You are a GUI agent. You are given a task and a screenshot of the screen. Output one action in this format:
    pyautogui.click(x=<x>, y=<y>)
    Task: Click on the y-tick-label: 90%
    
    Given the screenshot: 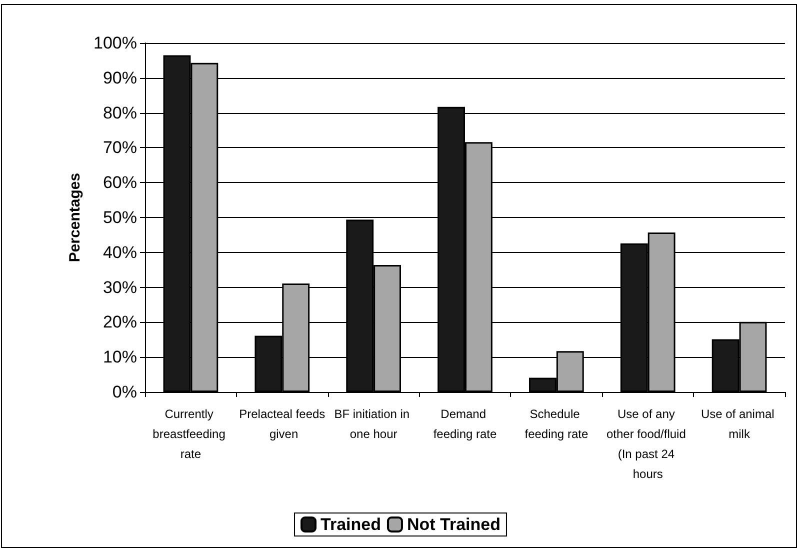 What is the action you would take?
    pyautogui.click(x=119, y=78)
    